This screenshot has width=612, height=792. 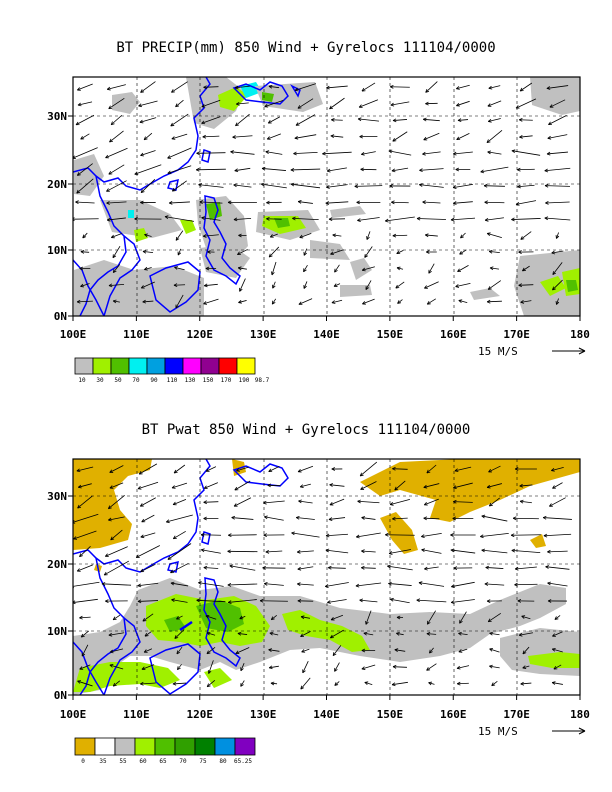 I want to click on x-tick-label: 120E, so click(x=200, y=334).